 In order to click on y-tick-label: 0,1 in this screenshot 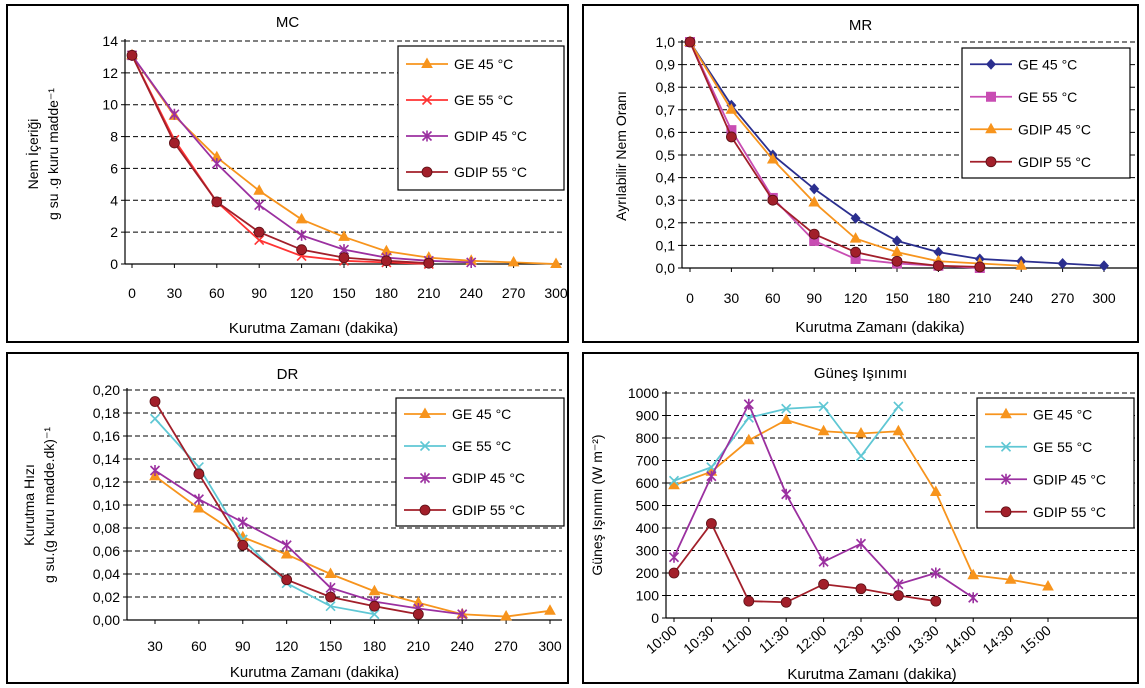, I will do `click(666, 245)`.